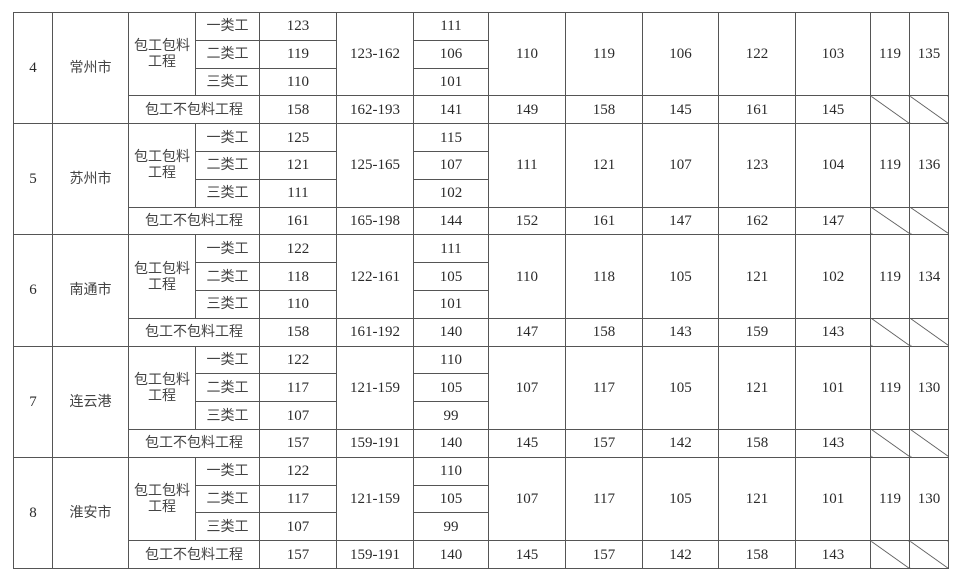  I want to click on value-cell: 159, so click(757, 332).